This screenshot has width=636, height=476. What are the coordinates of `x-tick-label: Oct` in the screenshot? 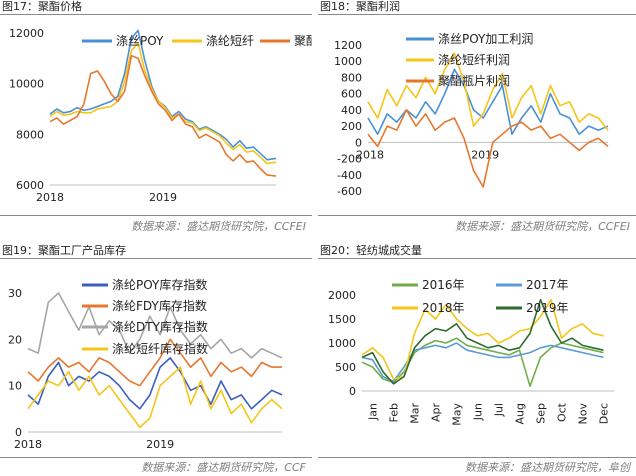 It's located at (562, 412).